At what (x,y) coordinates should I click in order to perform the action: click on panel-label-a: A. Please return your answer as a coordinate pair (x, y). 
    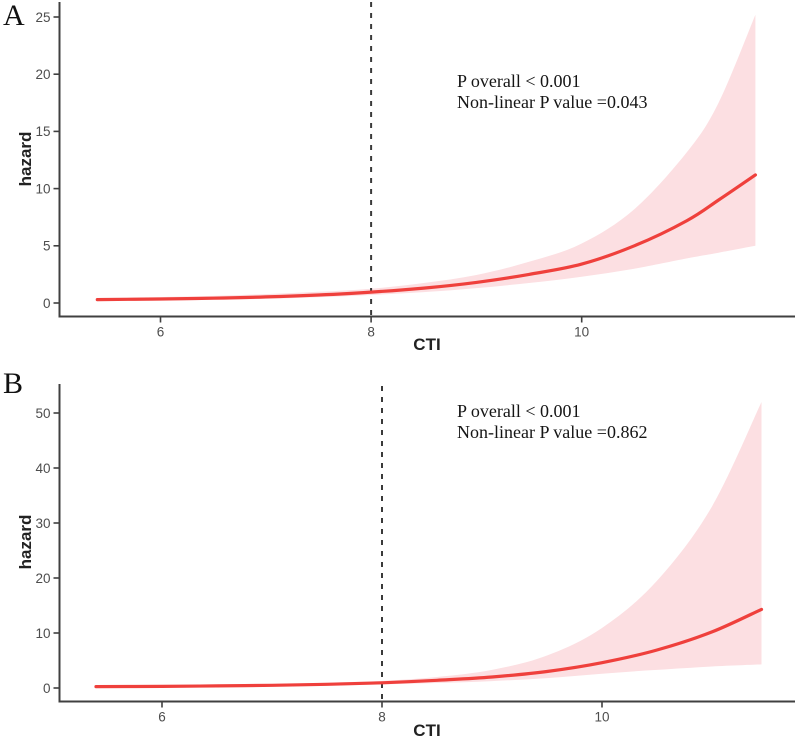
    Looking at the image, I should click on (14, 16).